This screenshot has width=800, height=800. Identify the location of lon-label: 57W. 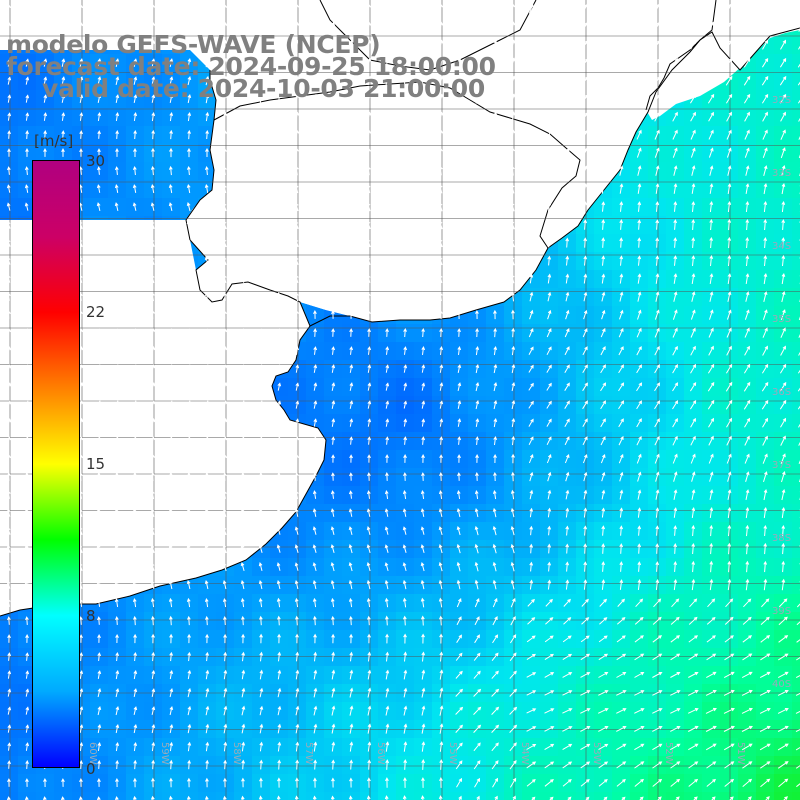
(308, 753).